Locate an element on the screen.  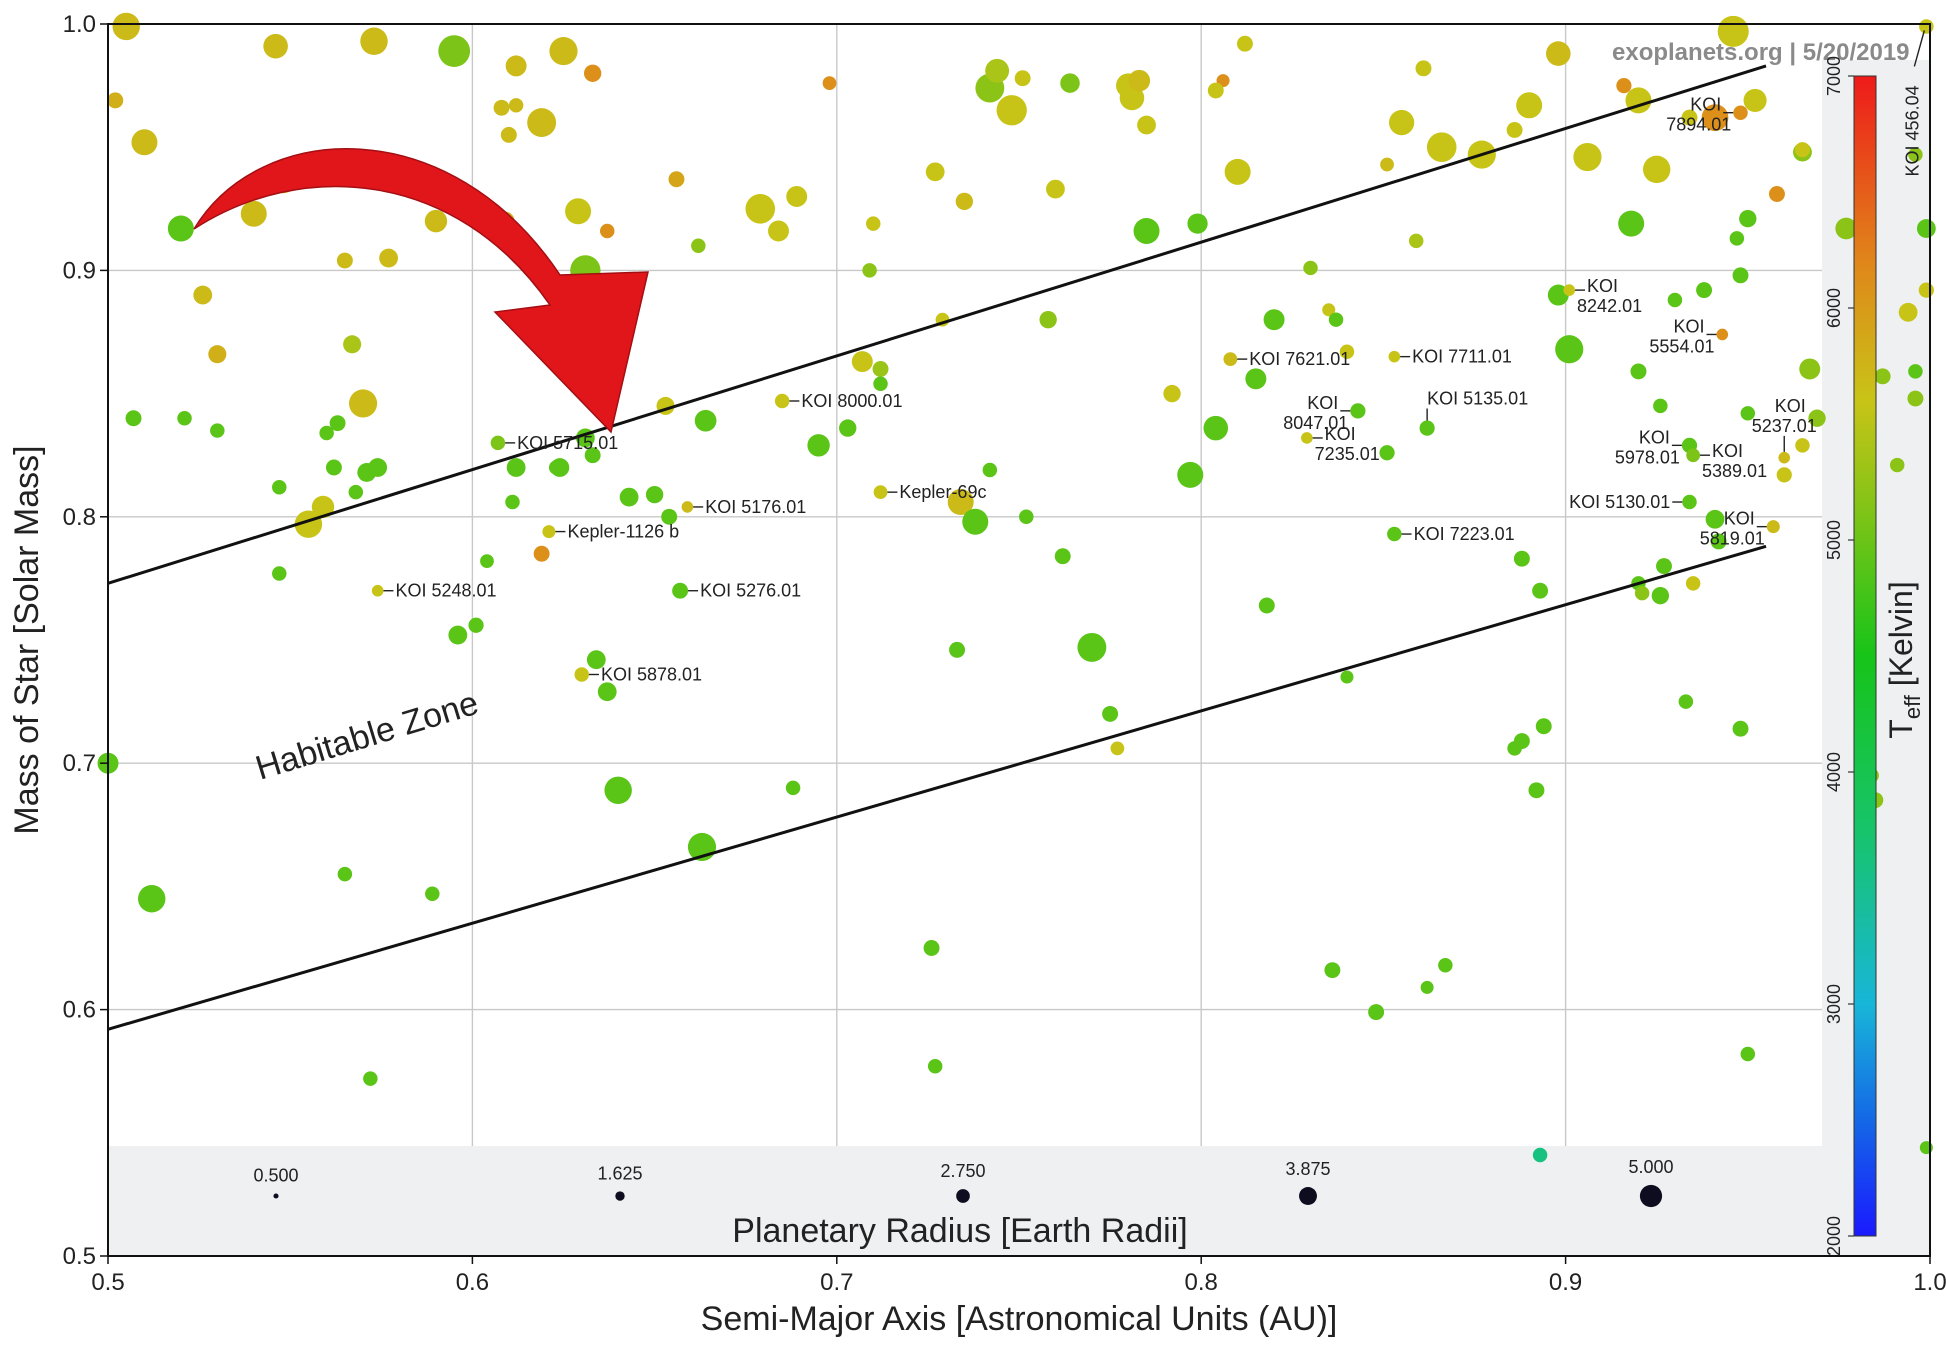
planet-label: 5237.01 is located at coordinates (1784, 426).